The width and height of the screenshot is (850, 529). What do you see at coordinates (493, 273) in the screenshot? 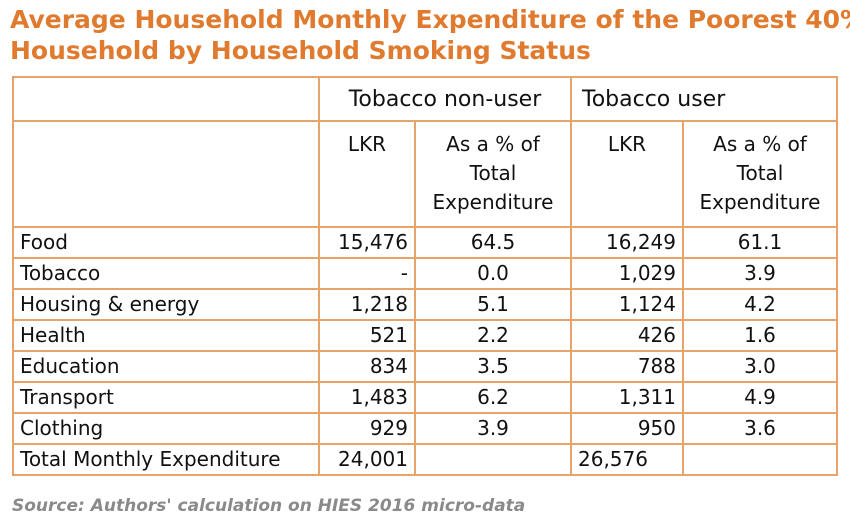
I see `nonuser-pct-cell: 0.0` at bounding box center [493, 273].